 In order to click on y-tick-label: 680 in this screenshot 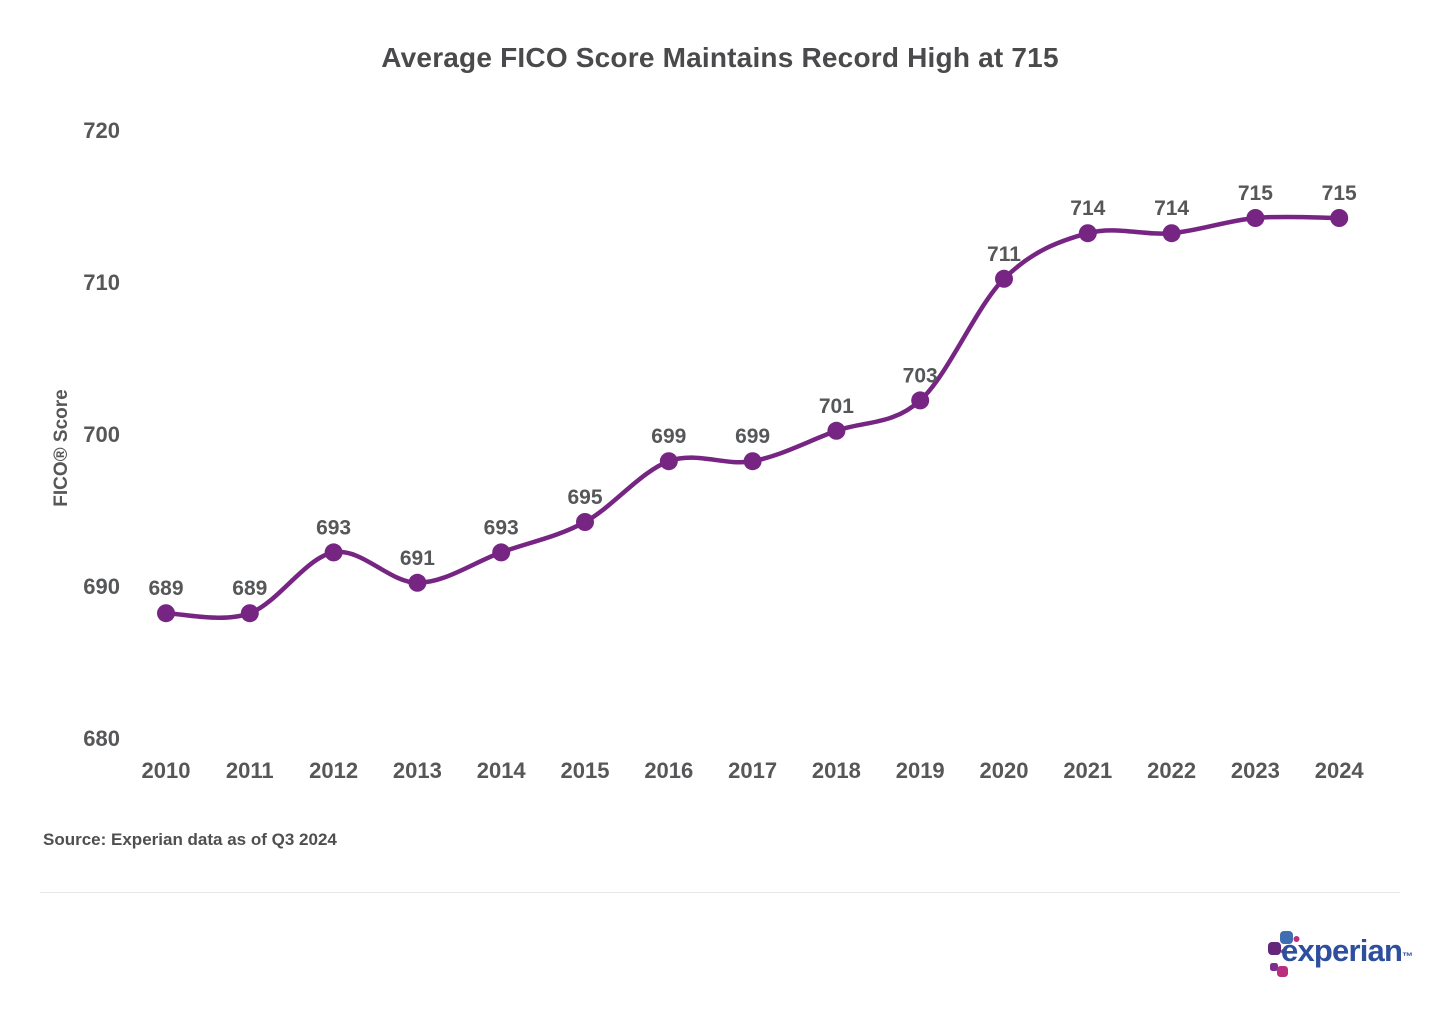, I will do `click(101, 738)`.